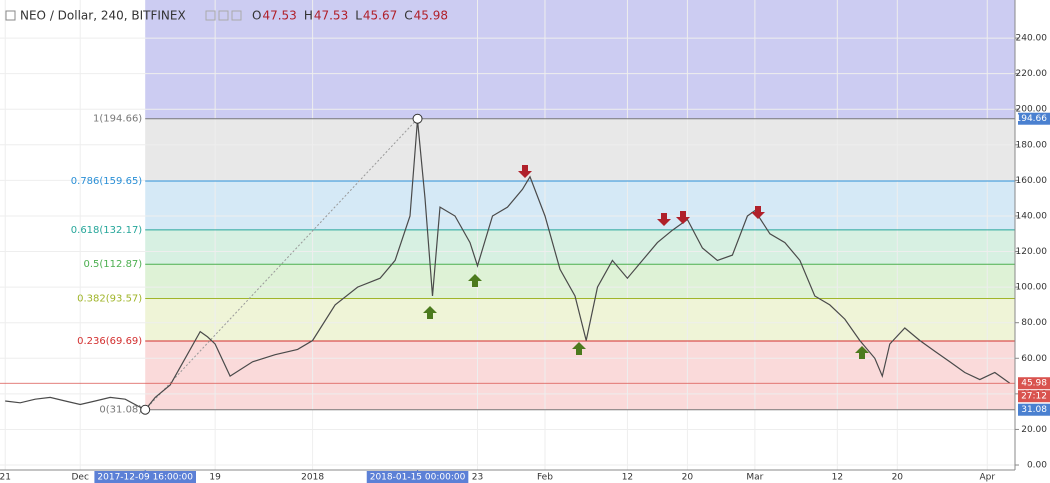 The height and width of the screenshot is (483, 1050). Describe the element at coordinates (107, 230) in the screenshot. I see `fib-level-label: 0.618(132.17)` at that location.